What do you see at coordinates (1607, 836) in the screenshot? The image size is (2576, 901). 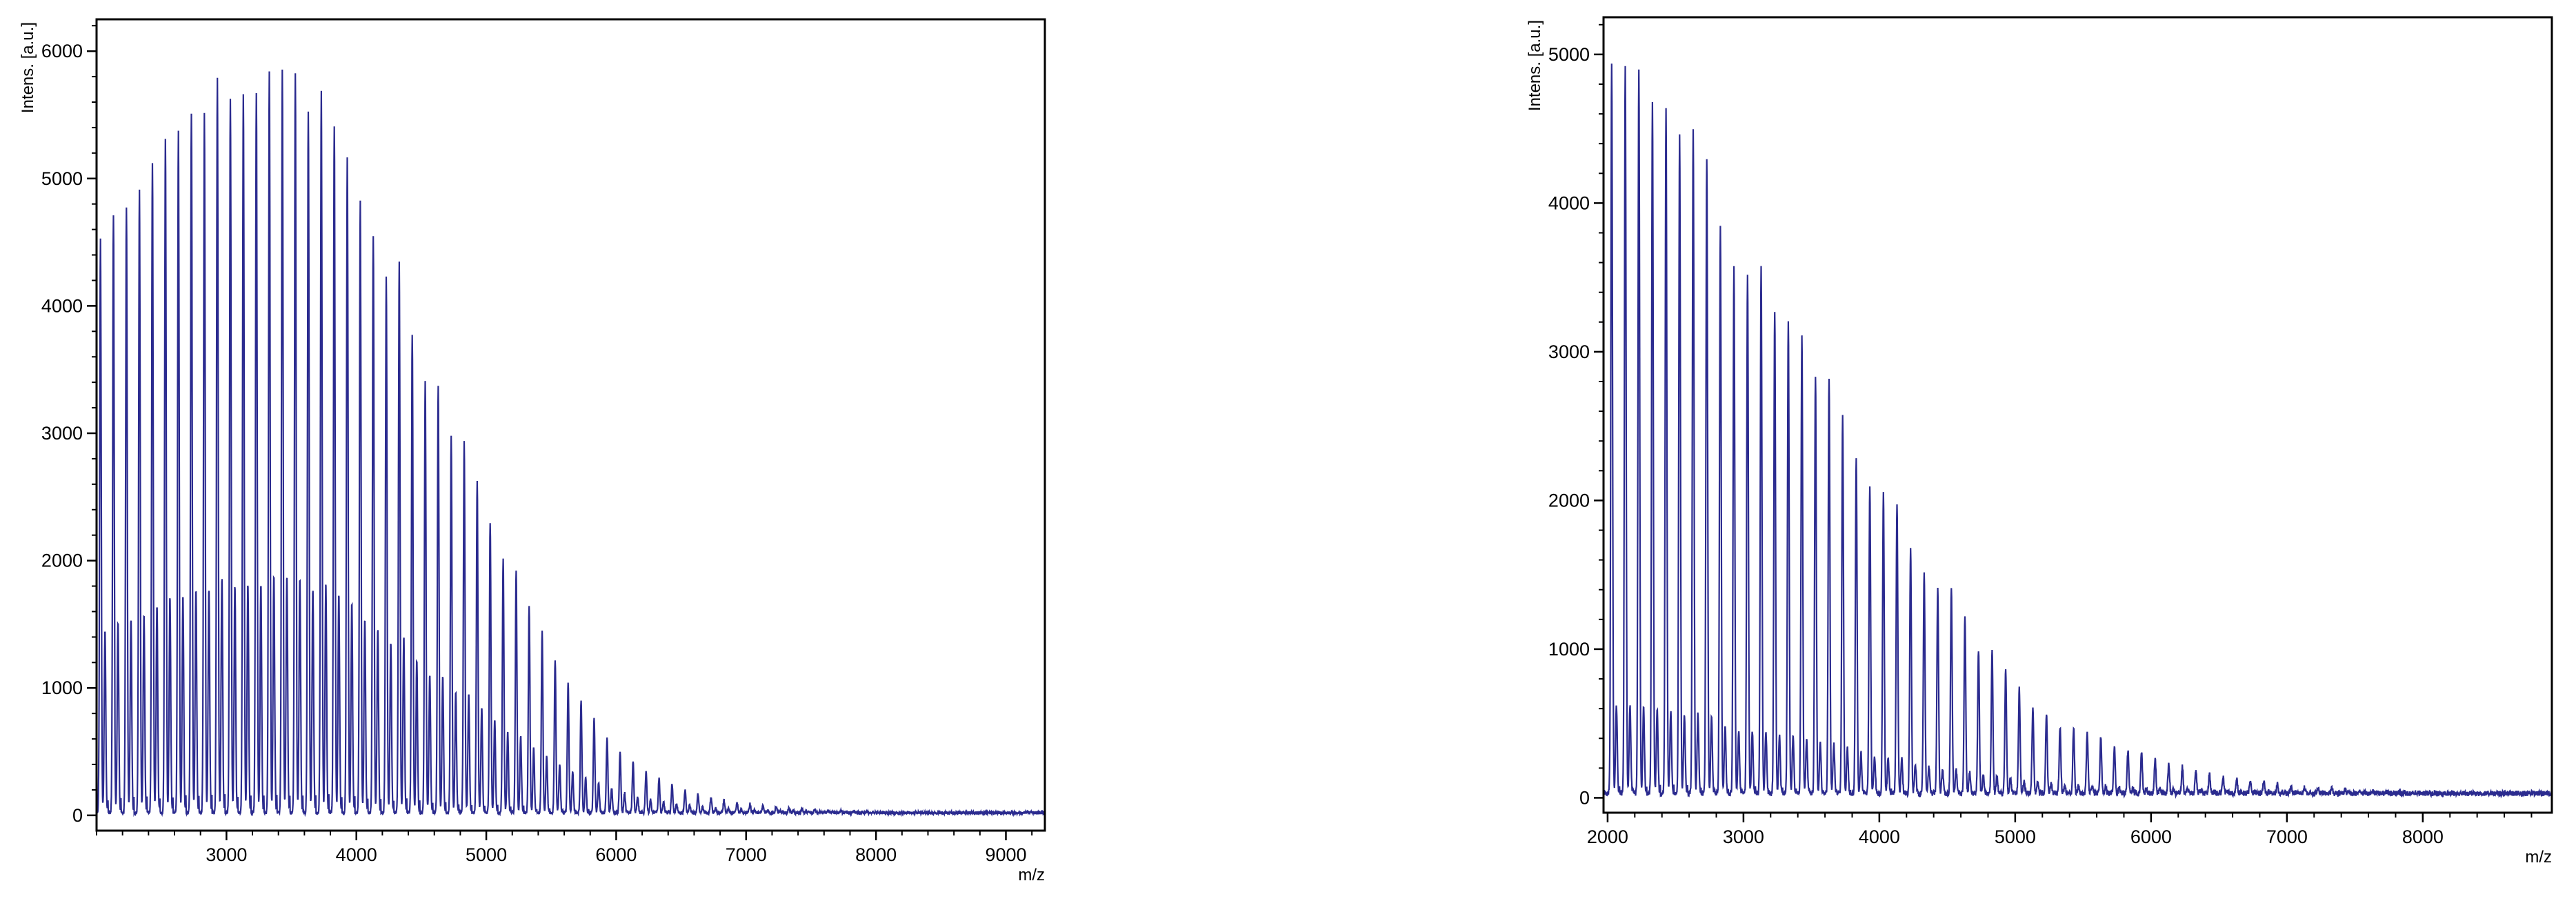 I see `x-tick-label: 2000` at bounding box center [1607, 836].